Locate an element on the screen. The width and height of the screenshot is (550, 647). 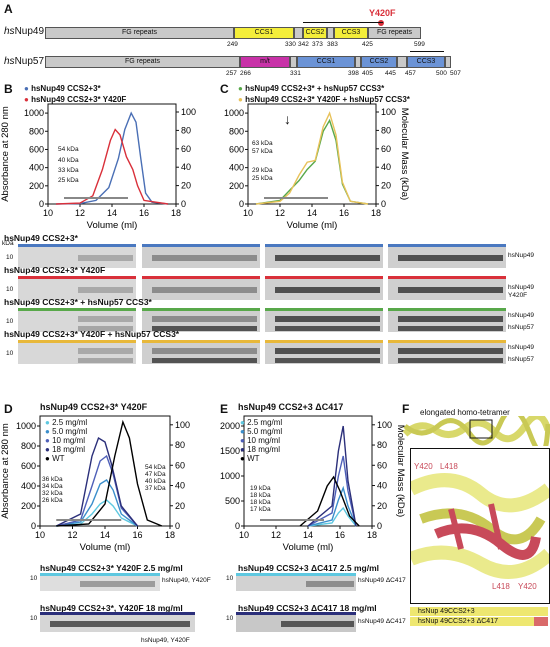
f-residue: Y420 is located at coordinates (527, 586).